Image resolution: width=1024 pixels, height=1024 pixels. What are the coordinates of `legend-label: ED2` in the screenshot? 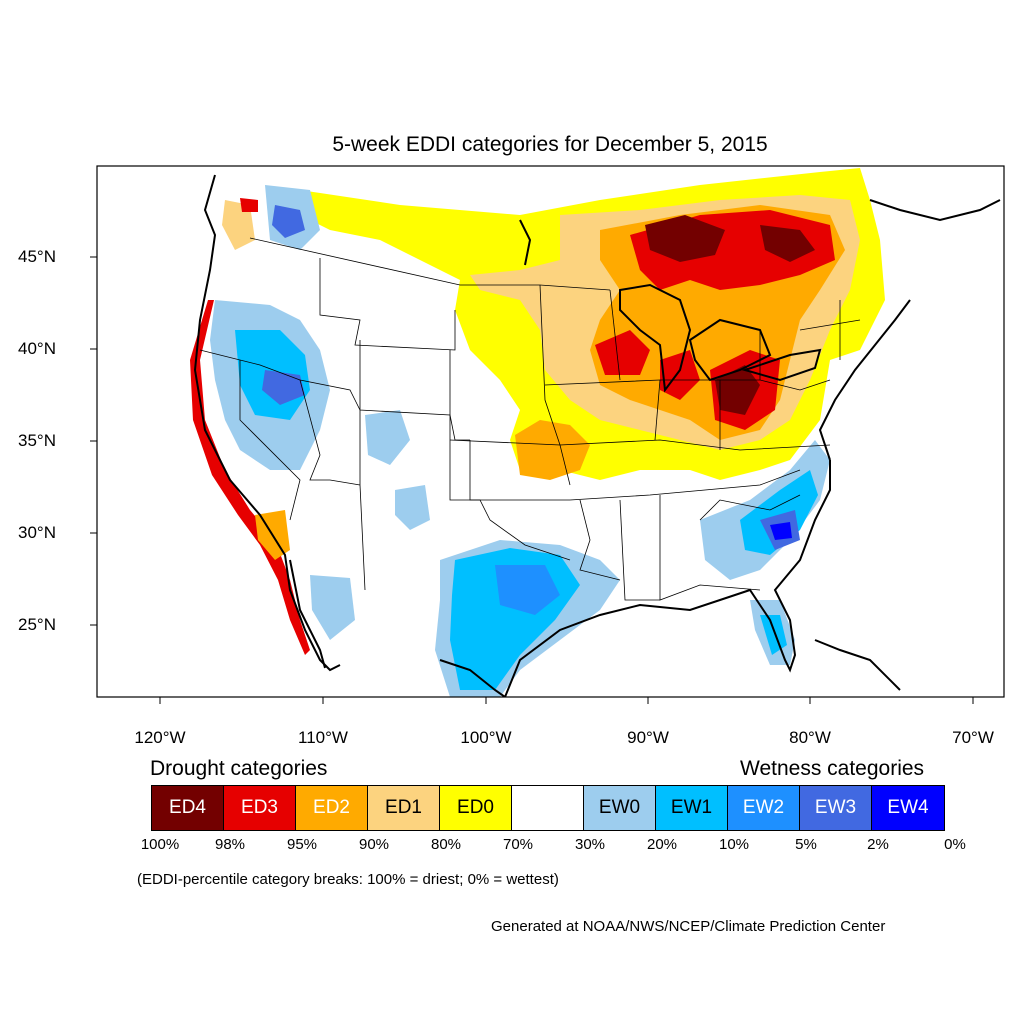 It's located at (331, 807).